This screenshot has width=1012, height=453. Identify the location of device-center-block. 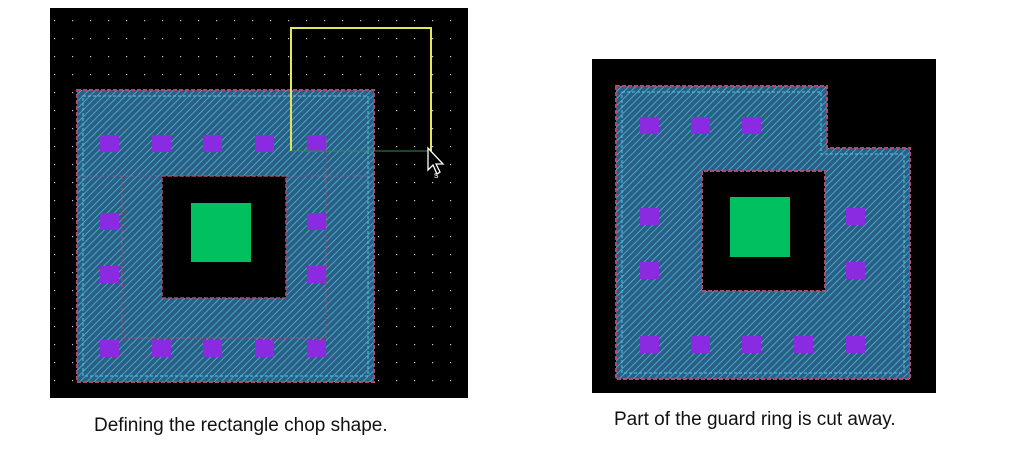
(221, 232).